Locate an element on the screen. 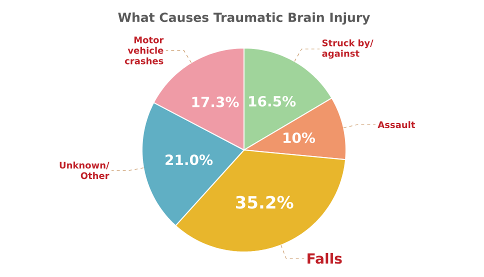  slice-label: Falls is located at coordinates (325, 258).